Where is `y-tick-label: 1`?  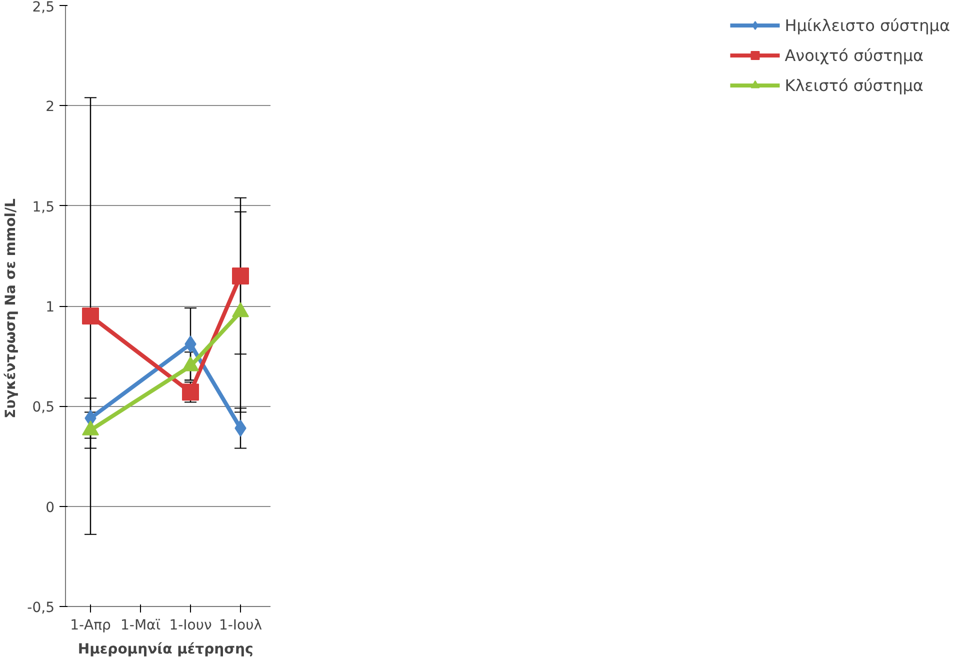 y-tick-label: 1 is located at coordinates (50, 308).